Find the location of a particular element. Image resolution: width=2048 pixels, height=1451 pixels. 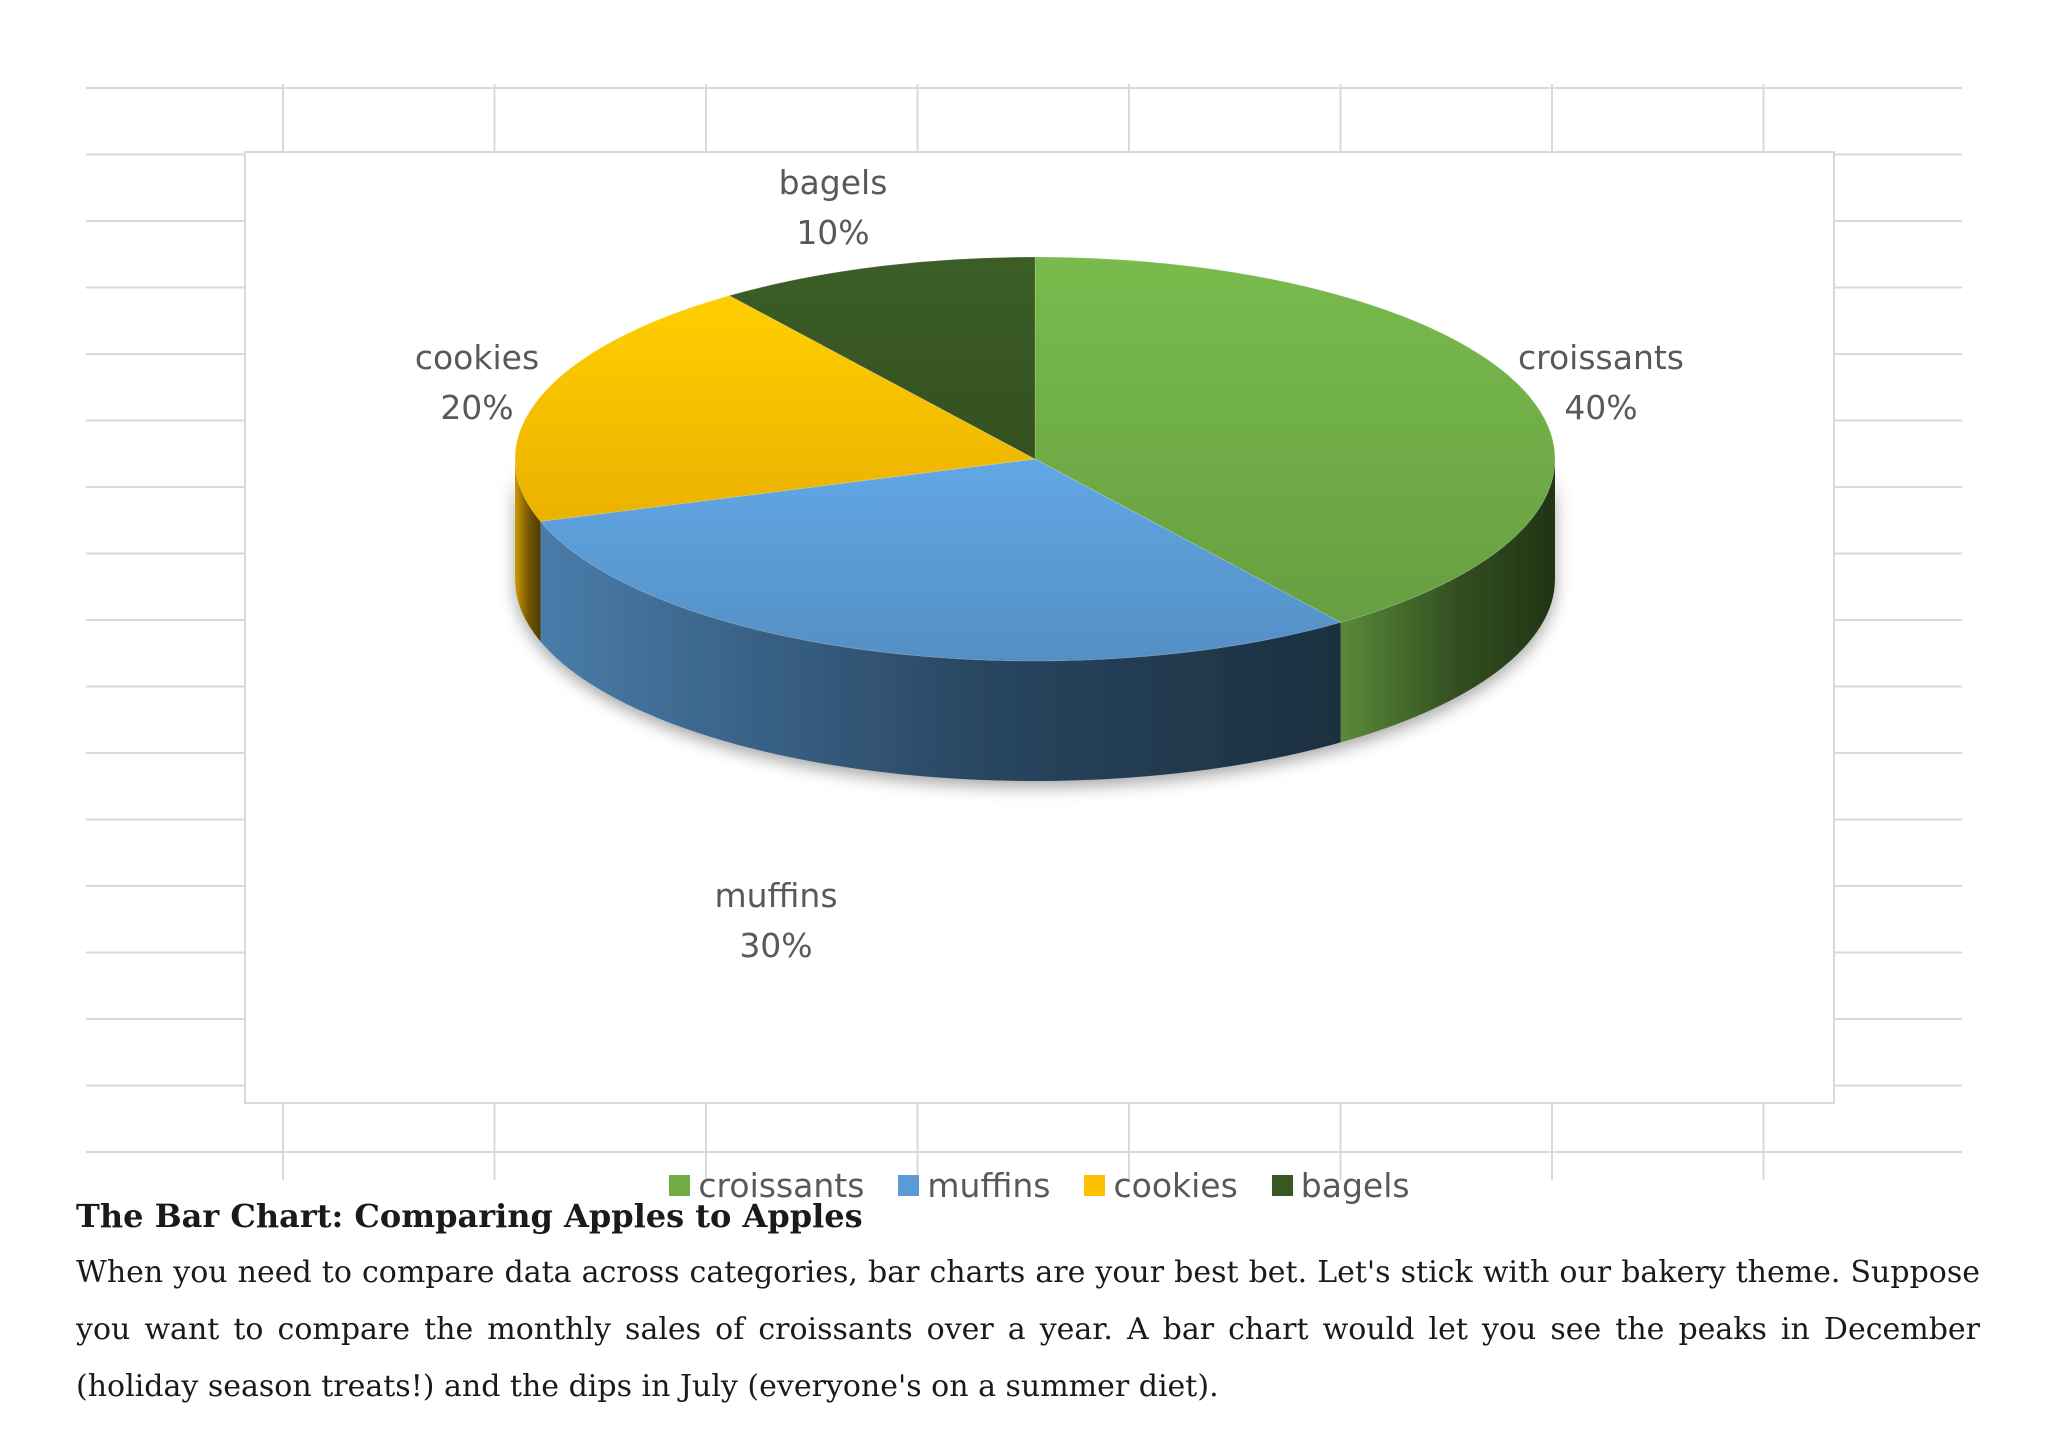

legend-item-muffins: muffins is located at coordinates (974, 1185).